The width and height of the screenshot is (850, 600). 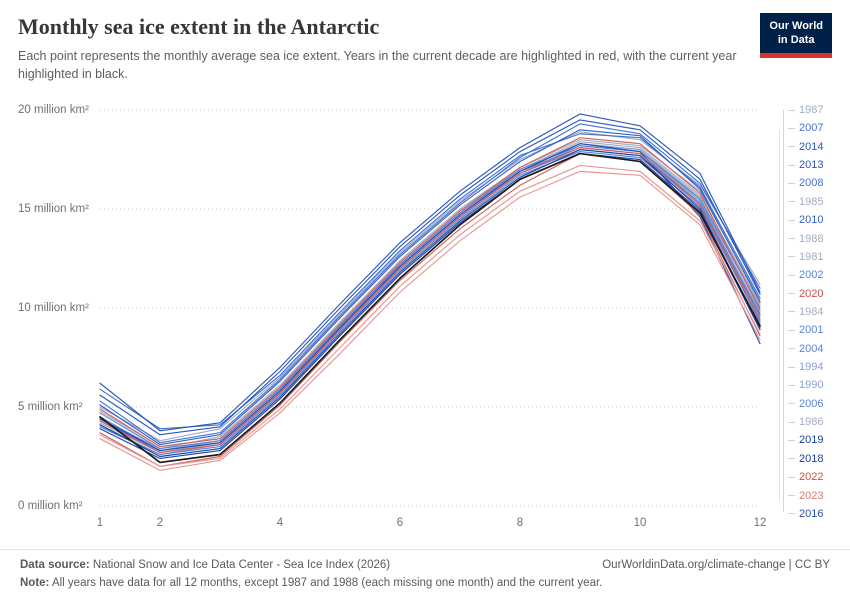 What do you see at coordinates (817, 183) in the screenshot?
I see `year-label-2008: 2008` at bounding box center [817, 183].